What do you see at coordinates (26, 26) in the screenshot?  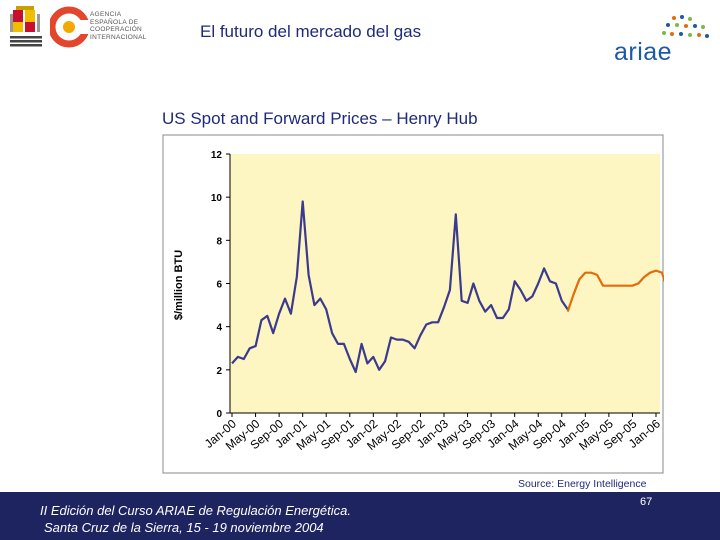 I see `spain-crest-logo` at bounding box center [26, 26].